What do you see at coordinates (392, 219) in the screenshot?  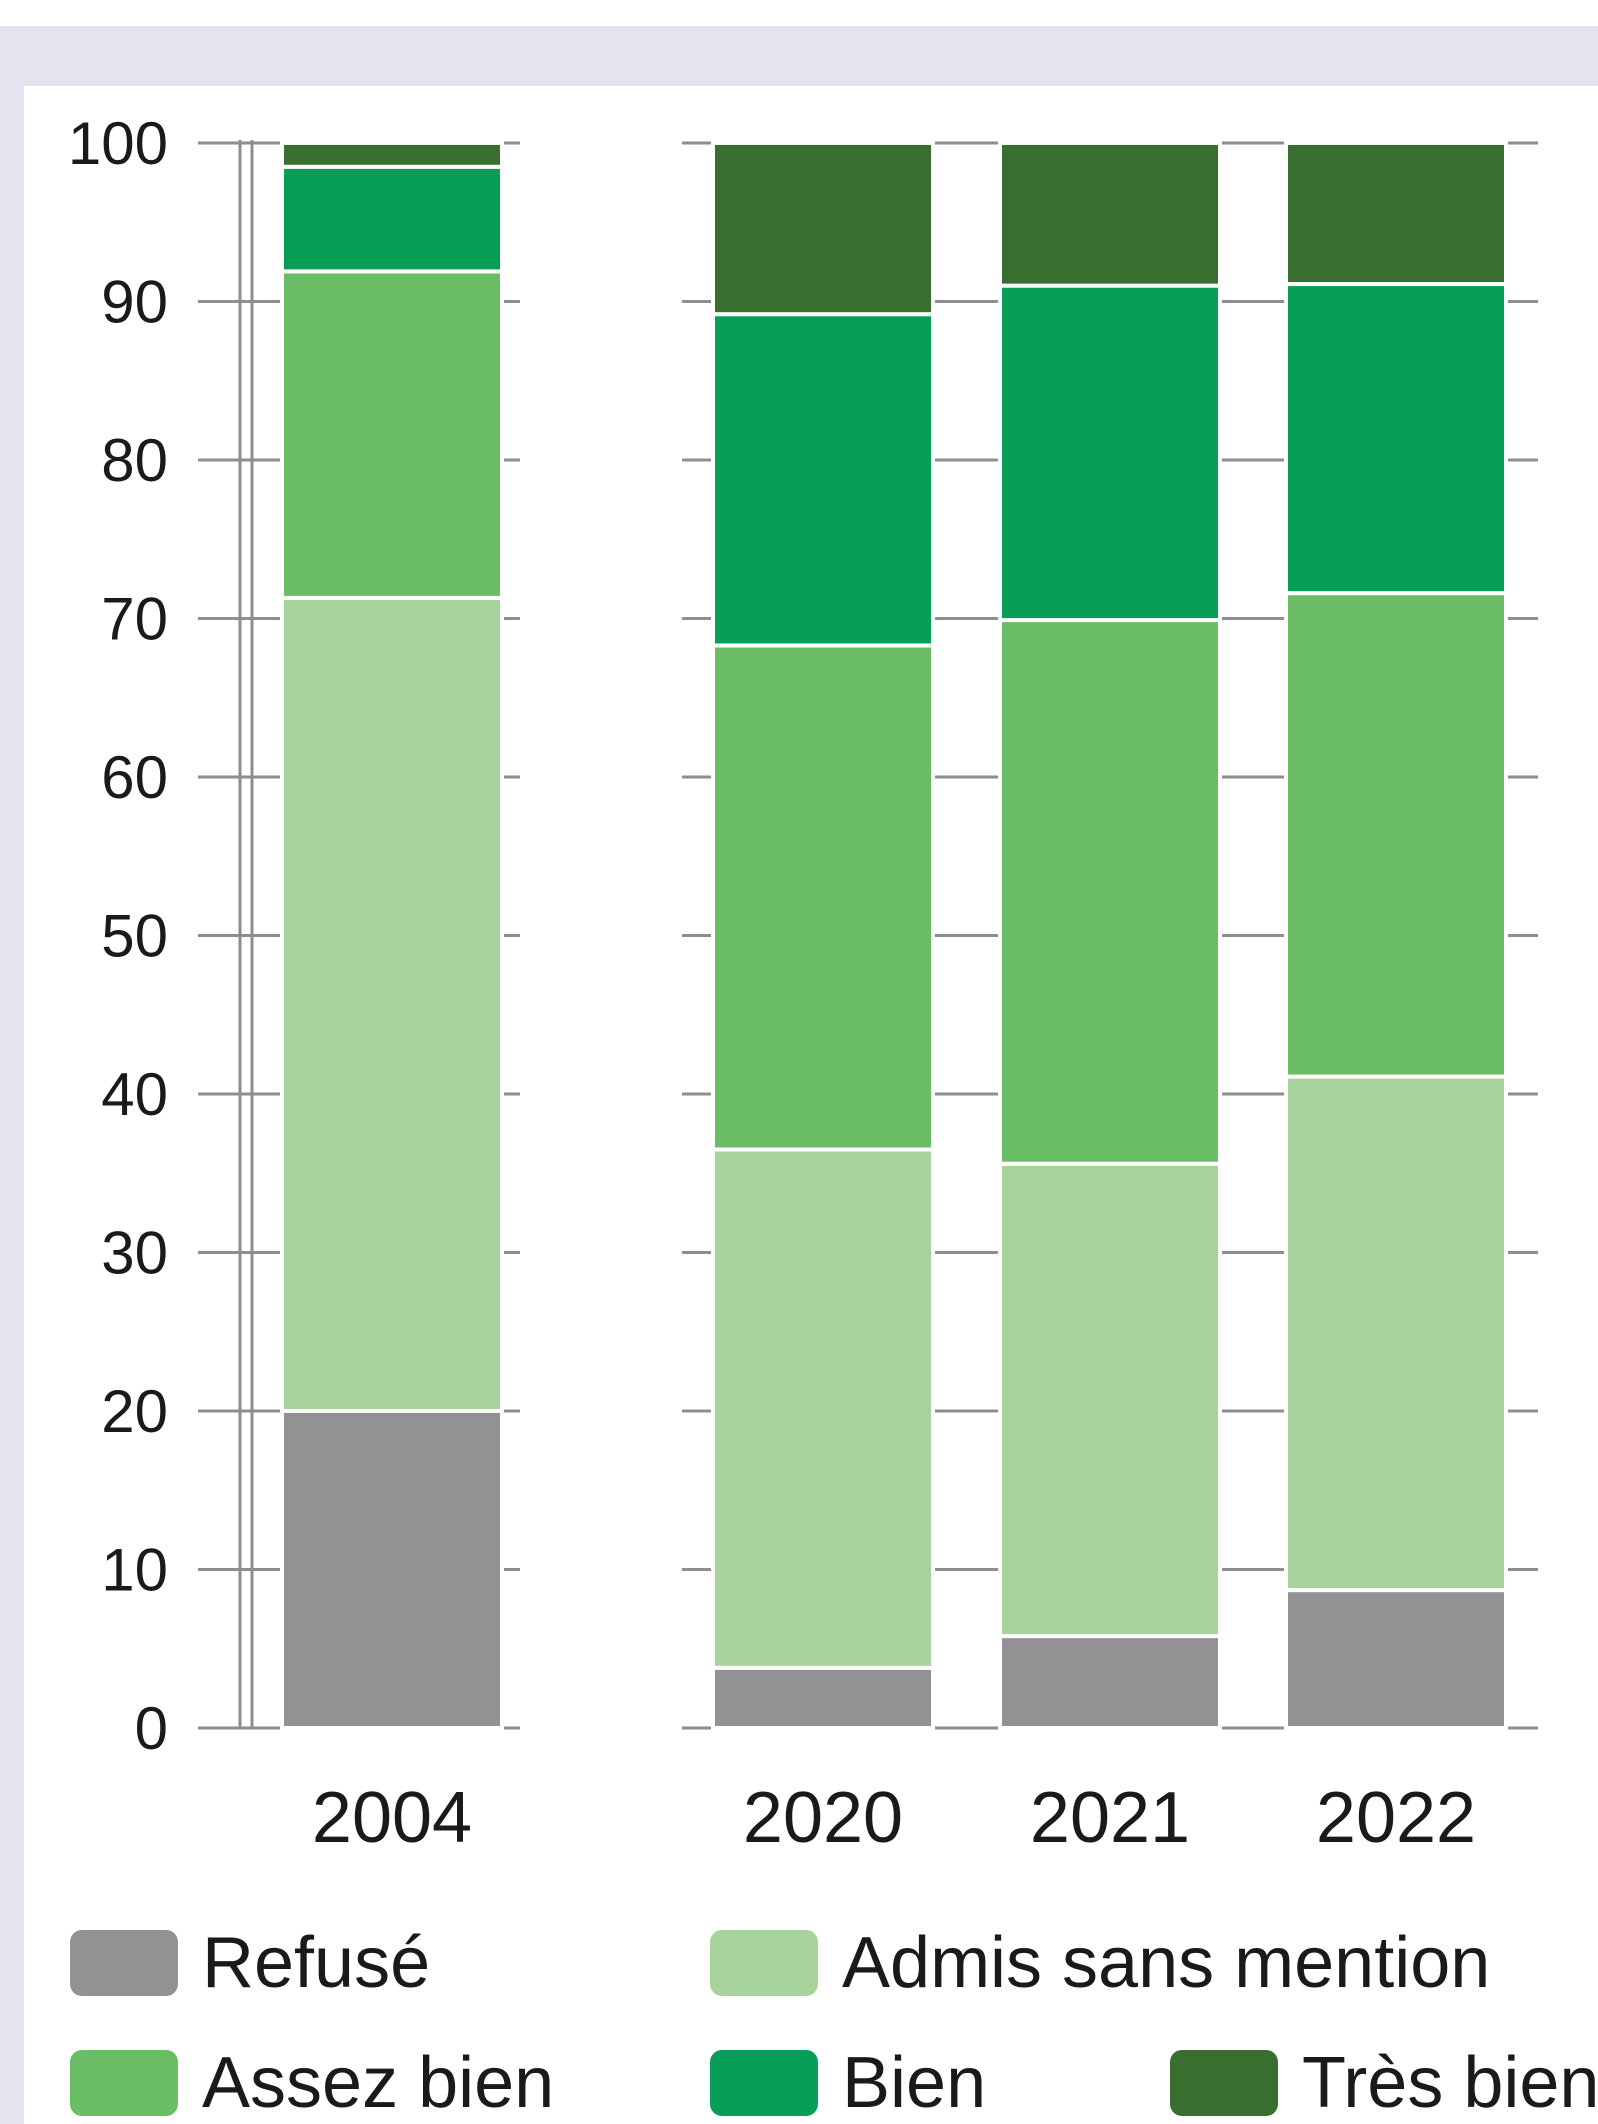 I see `bar-2004-bien` at bounding box center [392, 219].